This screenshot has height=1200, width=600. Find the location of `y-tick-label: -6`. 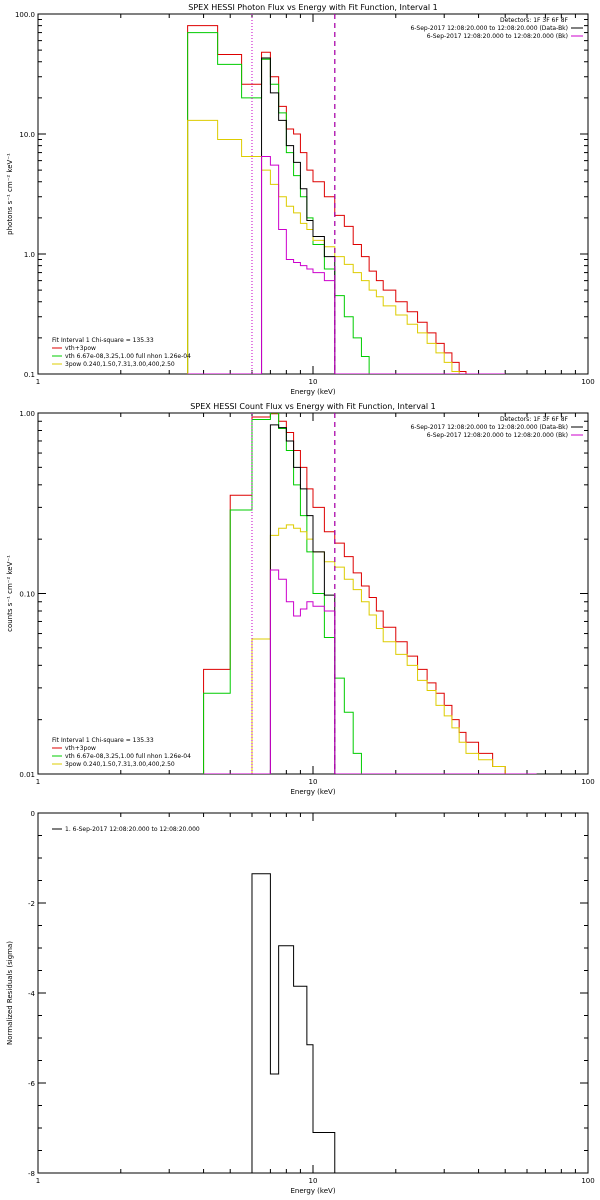

y-tick-label: -6 is located at coordinates (32, 1084).